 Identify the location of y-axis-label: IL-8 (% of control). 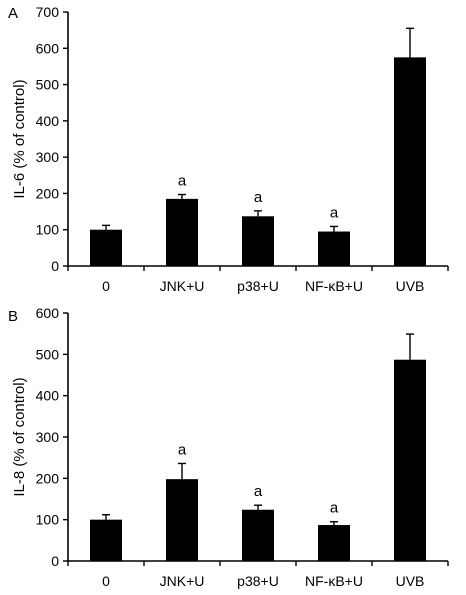
(19, 436).